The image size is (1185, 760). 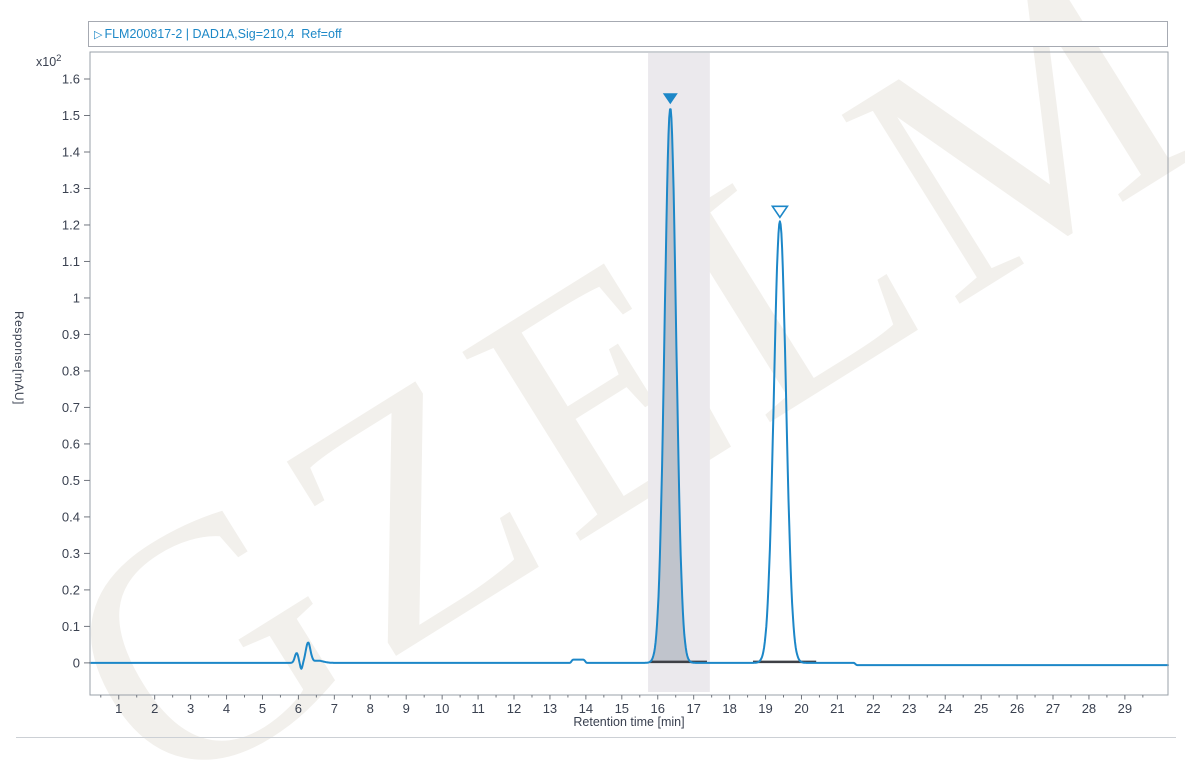 What do you see at coordinates (71, 407) in the screenshot?
I see `y-tick-label: 0.7` at bounding box center [71, 407].